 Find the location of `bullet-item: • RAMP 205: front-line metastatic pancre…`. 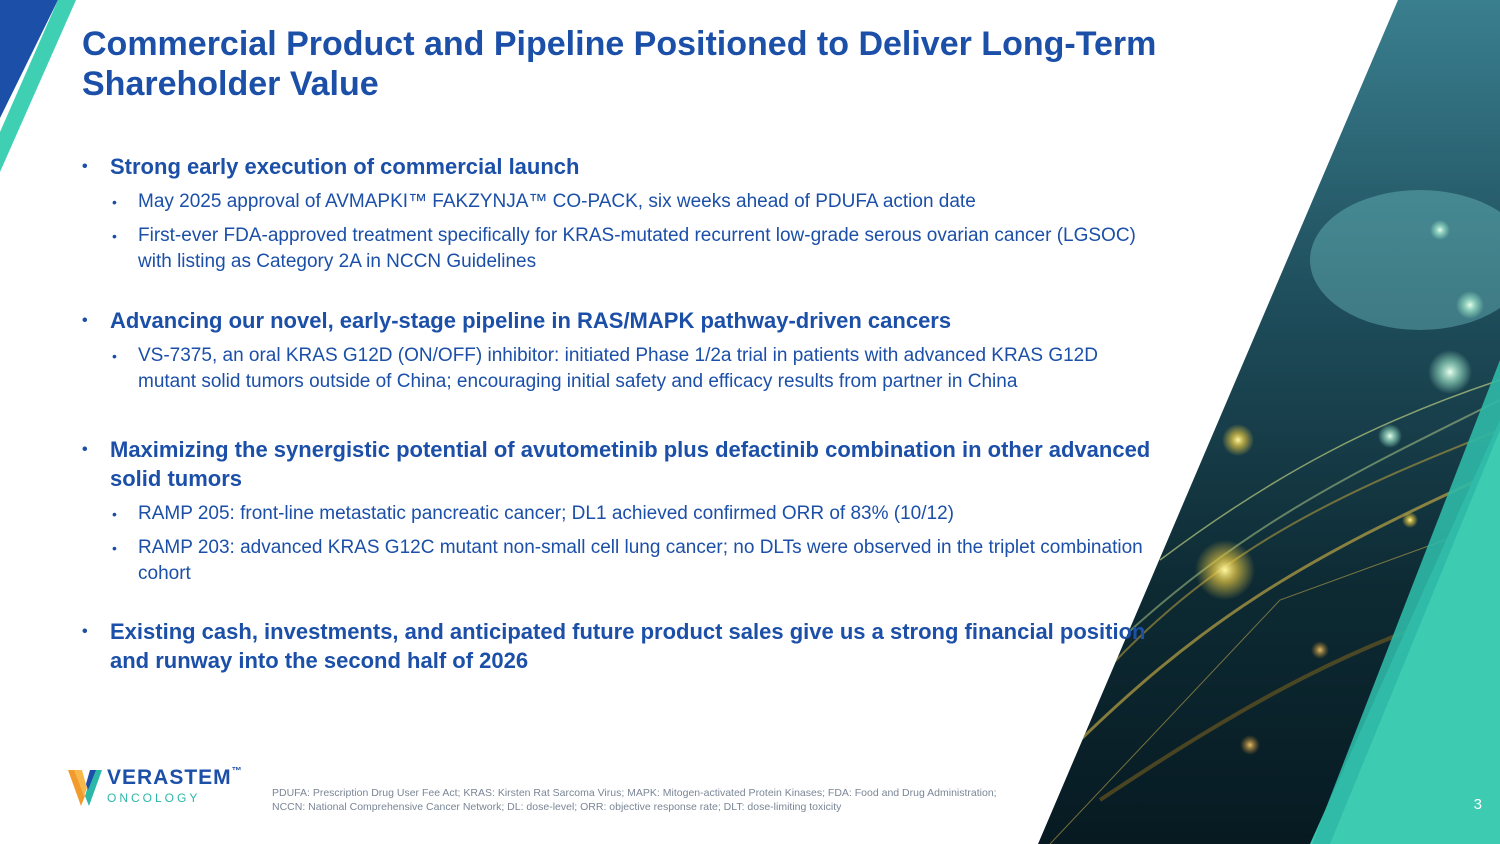

bullet-item: • RAMP 205: front-line metastatic pancre… is located at coordinates (617, 514).